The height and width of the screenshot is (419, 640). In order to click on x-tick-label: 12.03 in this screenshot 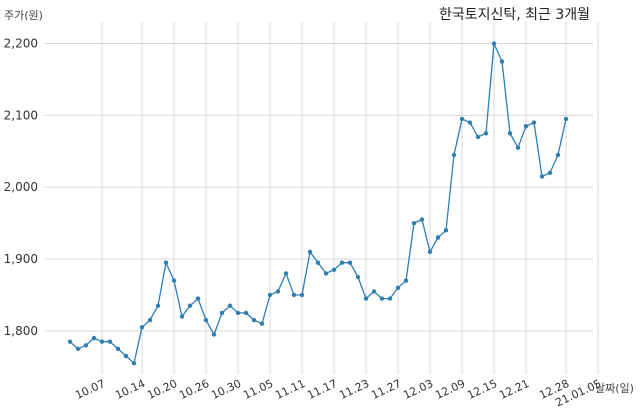, I will do `click(418, 389)`.